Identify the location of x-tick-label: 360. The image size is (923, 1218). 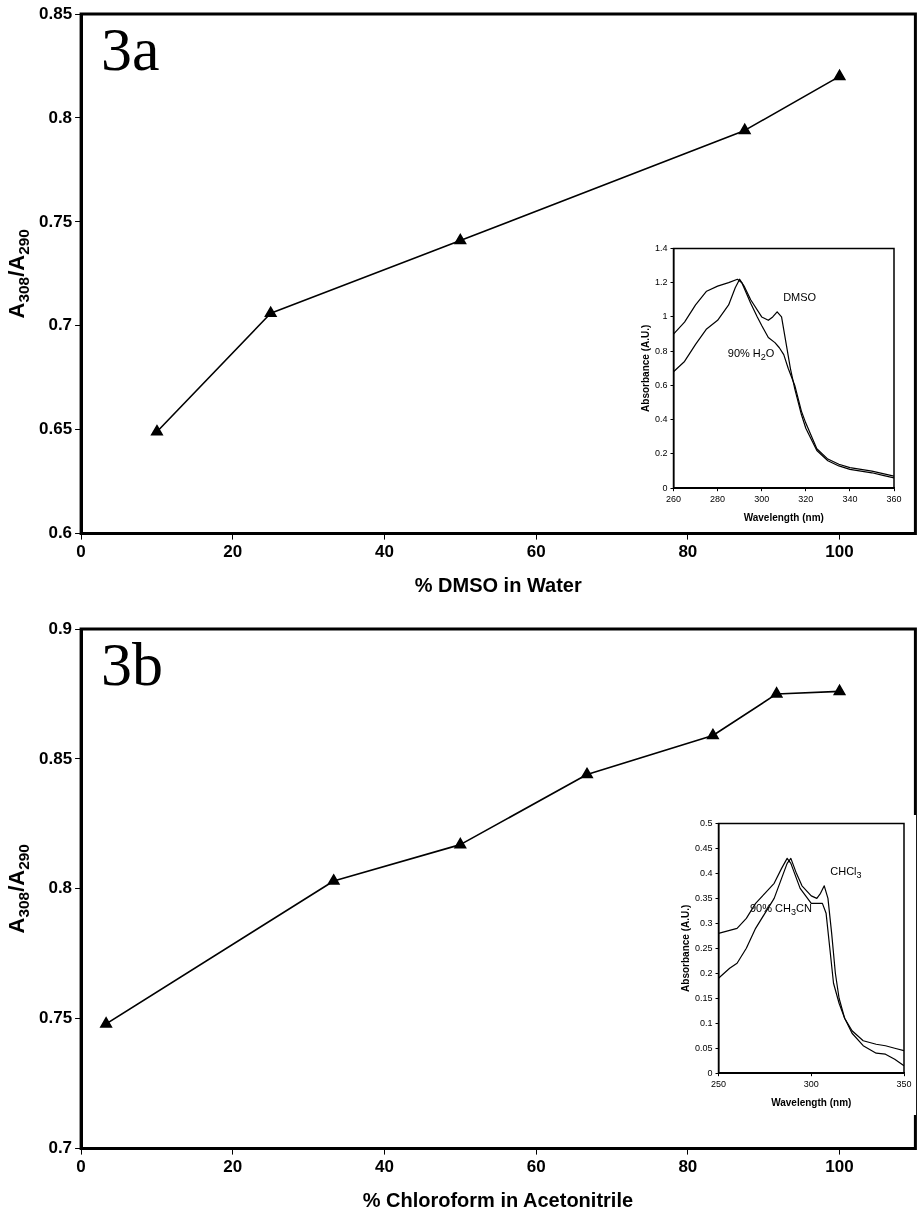
(894, 499).